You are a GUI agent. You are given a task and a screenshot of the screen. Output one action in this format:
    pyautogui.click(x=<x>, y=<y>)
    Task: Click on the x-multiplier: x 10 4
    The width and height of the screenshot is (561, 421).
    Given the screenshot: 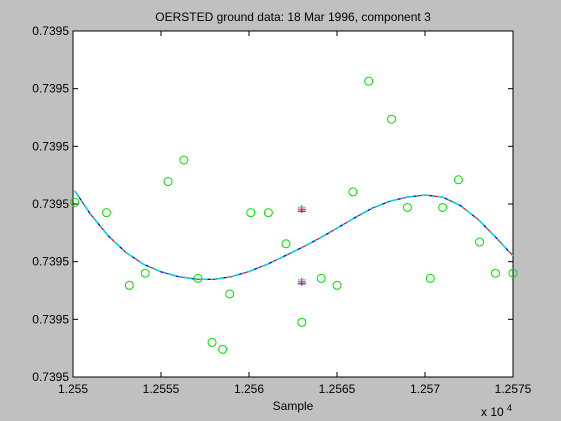 What is the action you would take?
    pyautogui.click(x=496, y=411)
    